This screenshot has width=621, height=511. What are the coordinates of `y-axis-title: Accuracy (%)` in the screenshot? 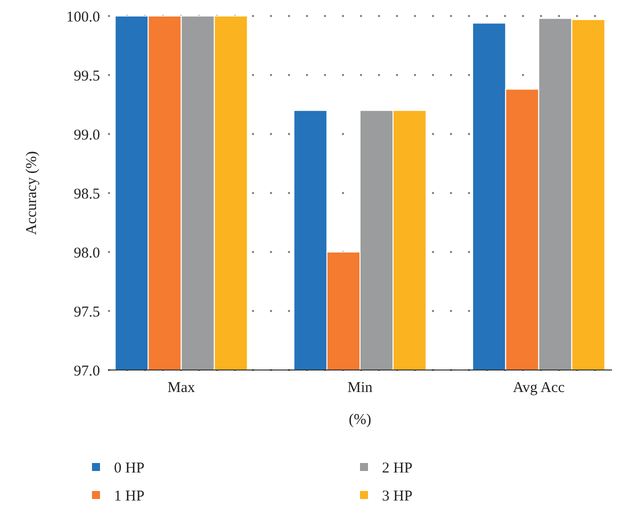 It's located at (32, 193).